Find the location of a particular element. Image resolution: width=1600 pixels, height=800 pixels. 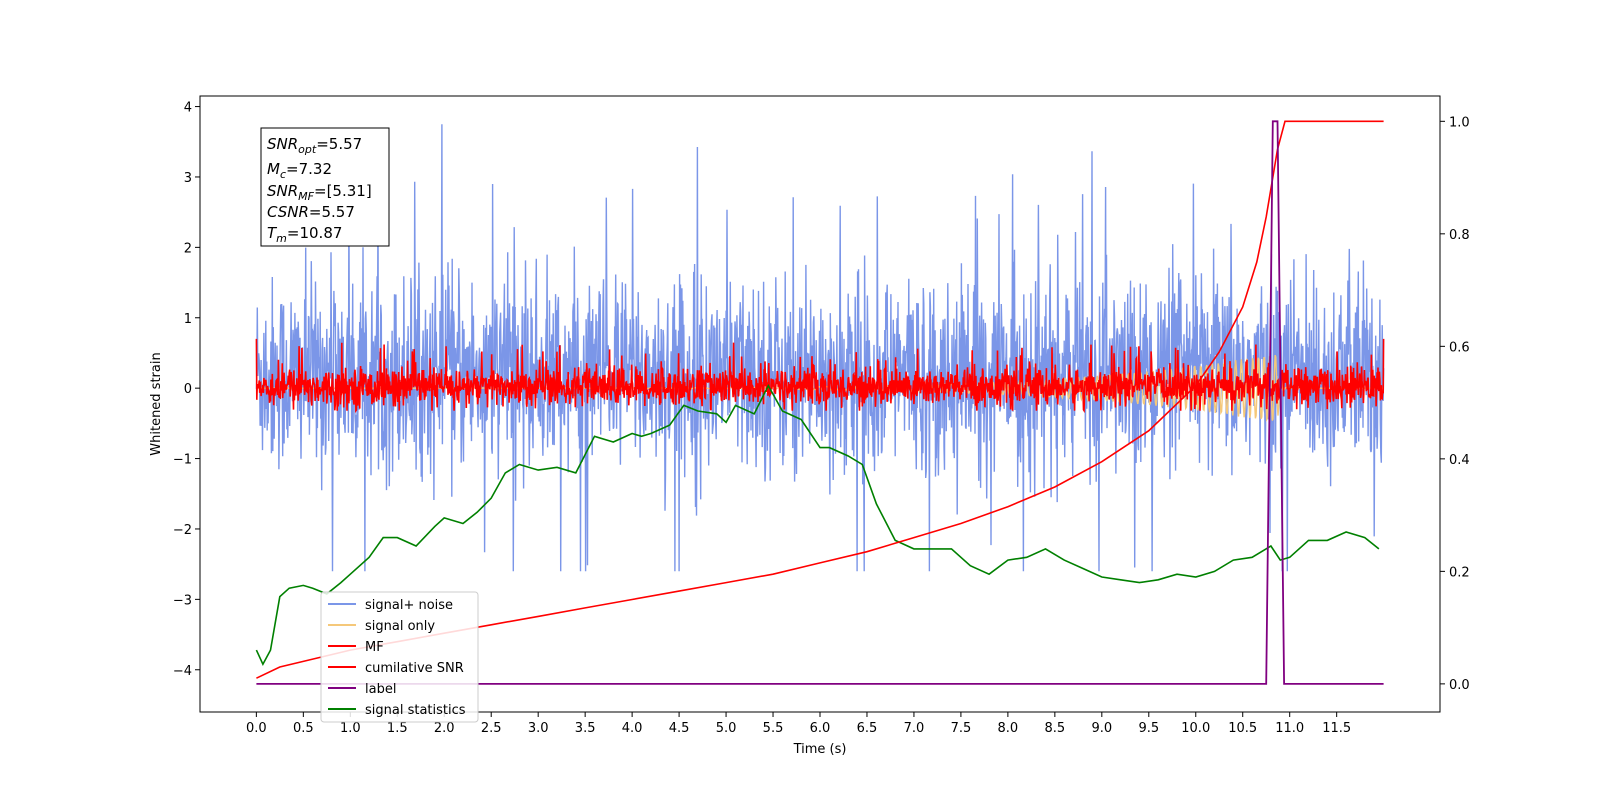

y-axis-right: 0.0 0.2 0.4 0.6 0.8 1.0 is located at coordinates (1455, 404).